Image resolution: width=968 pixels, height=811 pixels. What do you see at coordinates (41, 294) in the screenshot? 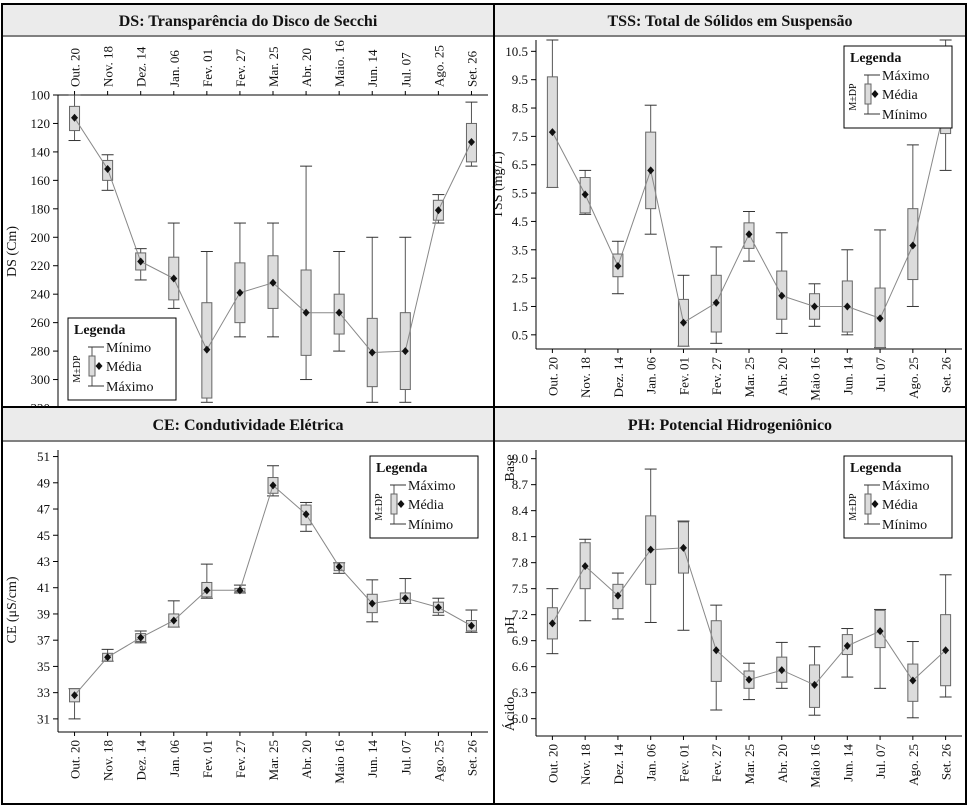
I see `y-tick-label: 240` at bounding box center [41, 294].